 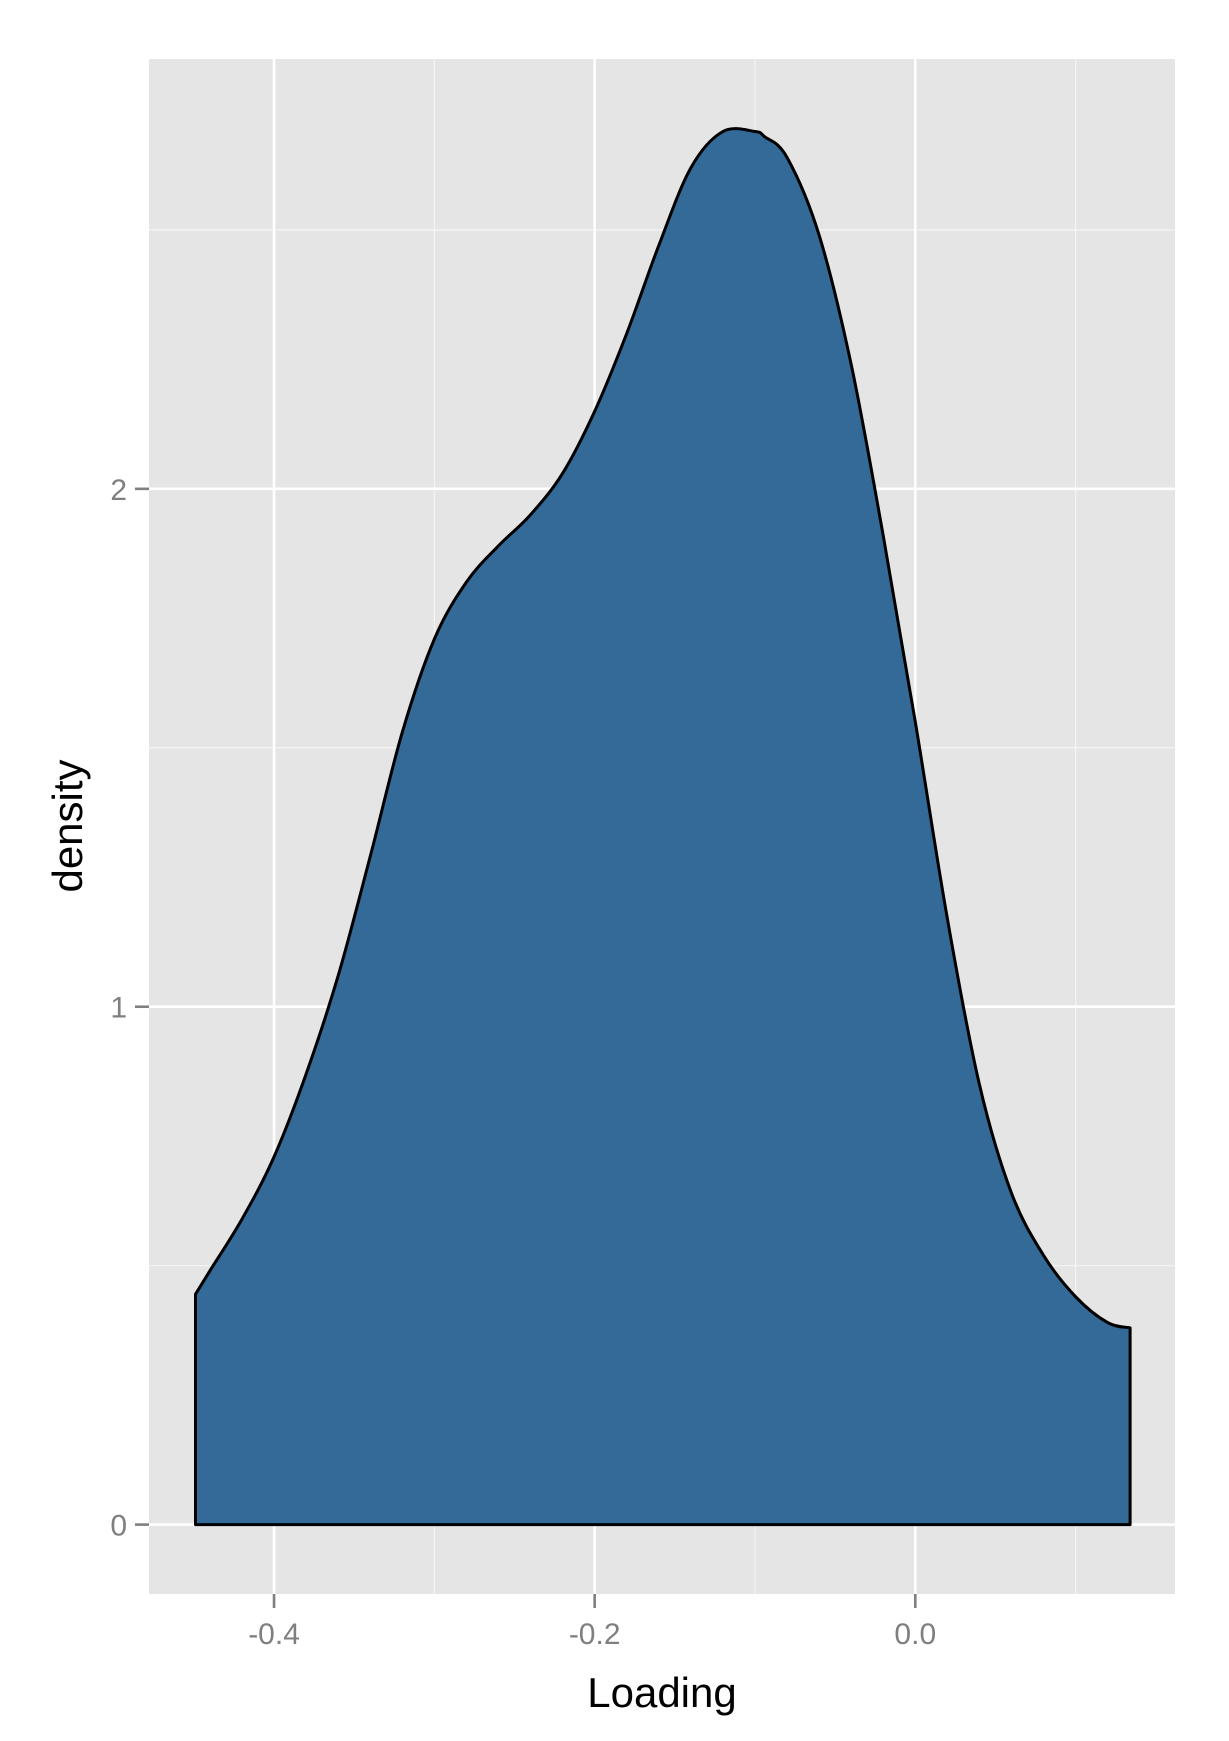 I want to click on x-tick-label: -0.2, so click(x=595, y=1634).